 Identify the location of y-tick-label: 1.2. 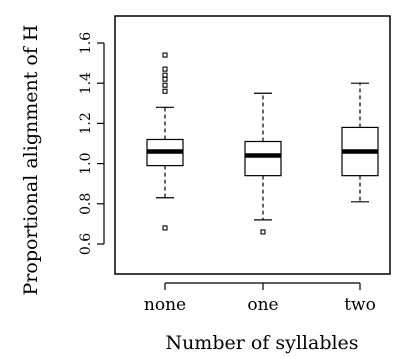
(86, 123).